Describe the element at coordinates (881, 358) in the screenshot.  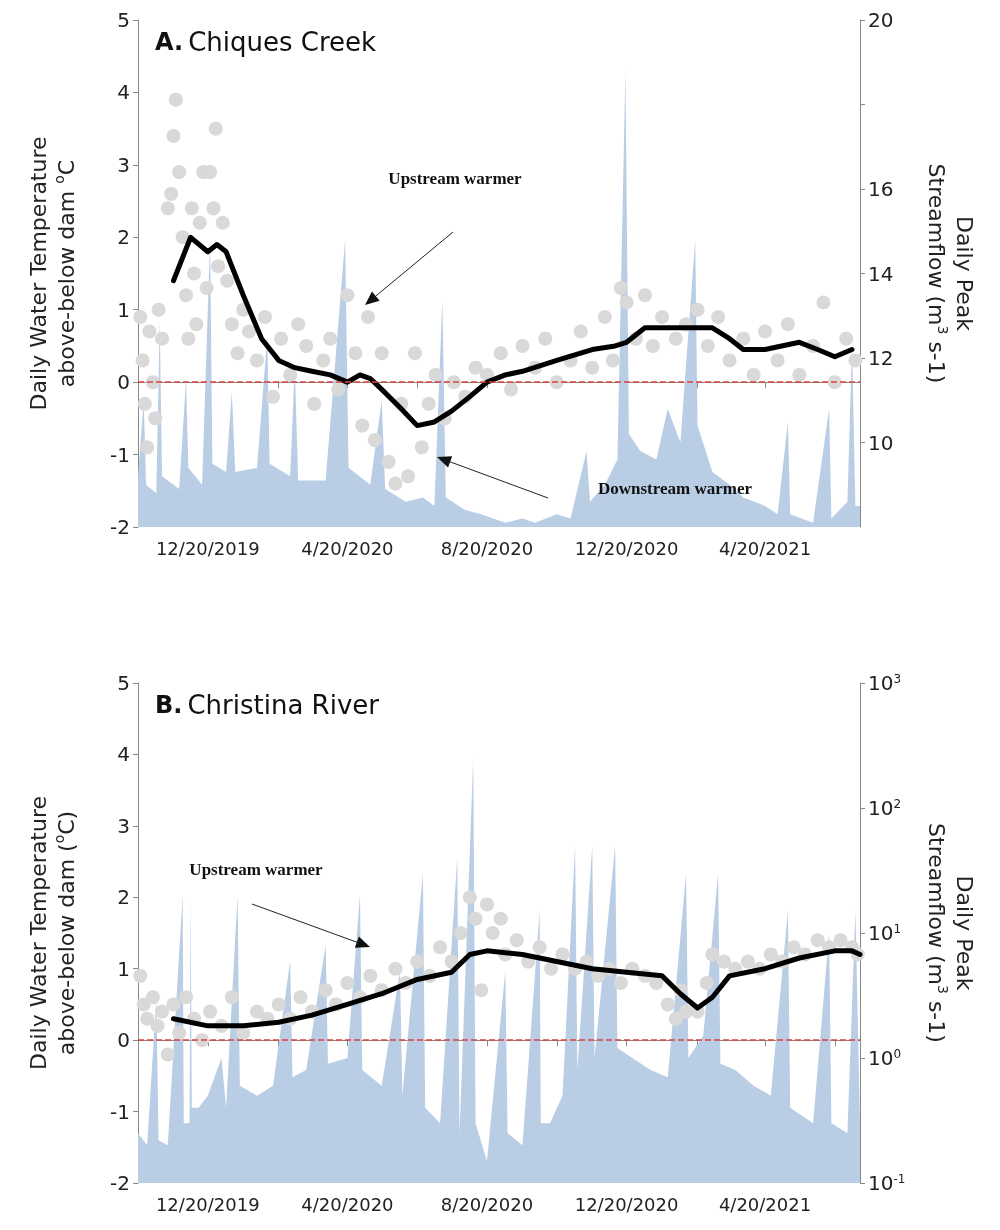
I see `y2-tick-label: 12` at that location.